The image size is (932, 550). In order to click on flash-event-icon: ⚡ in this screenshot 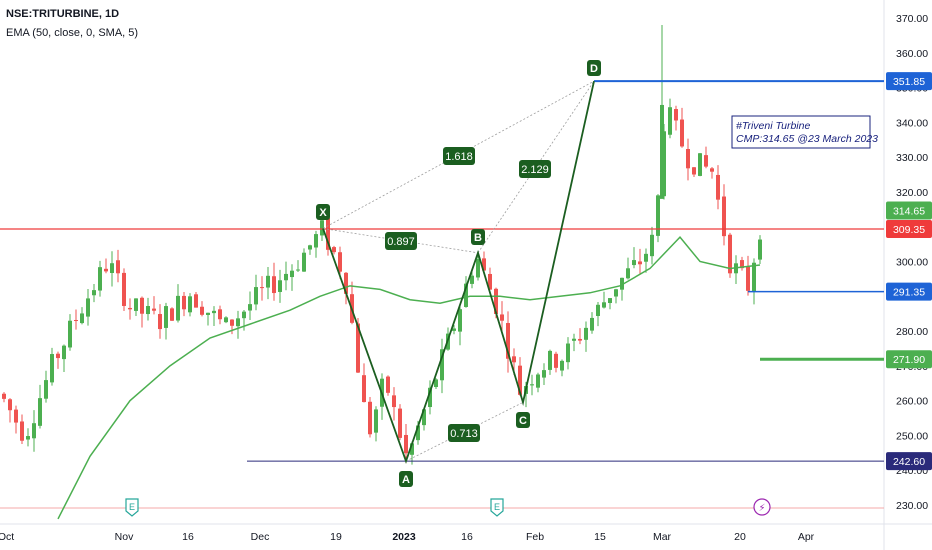, I will do `click(761, 508)`.